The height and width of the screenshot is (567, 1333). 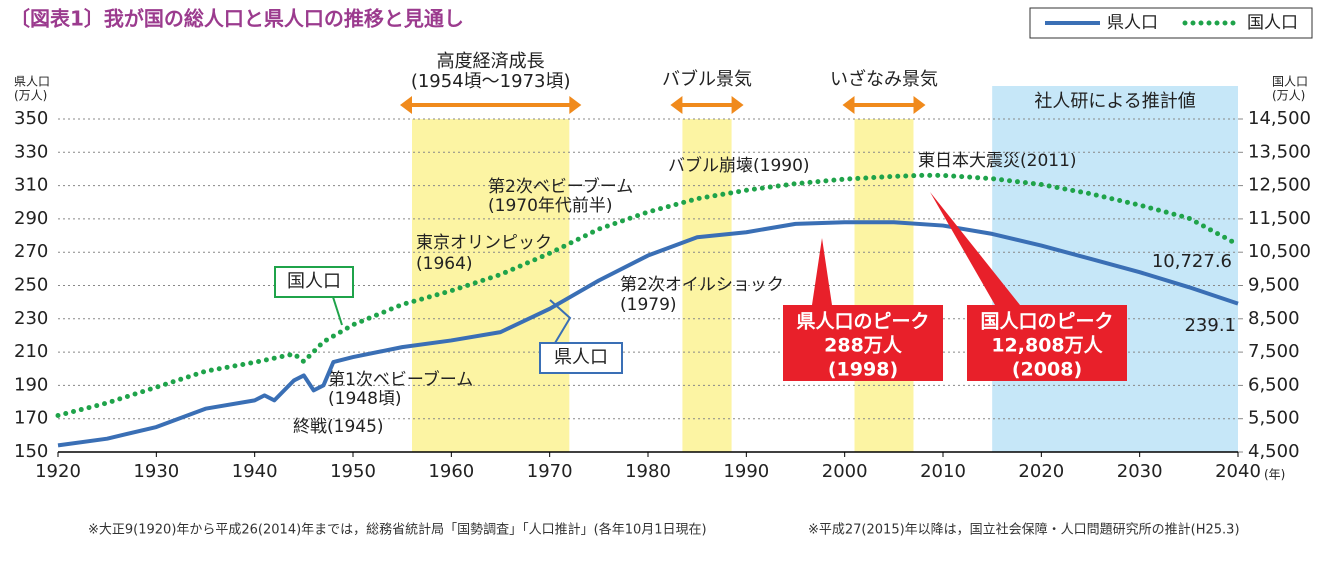 What do you see at coordinates (31, 118) in the screenshot?
I see `y-tick-label: 350` at bounding box center [31, 118].